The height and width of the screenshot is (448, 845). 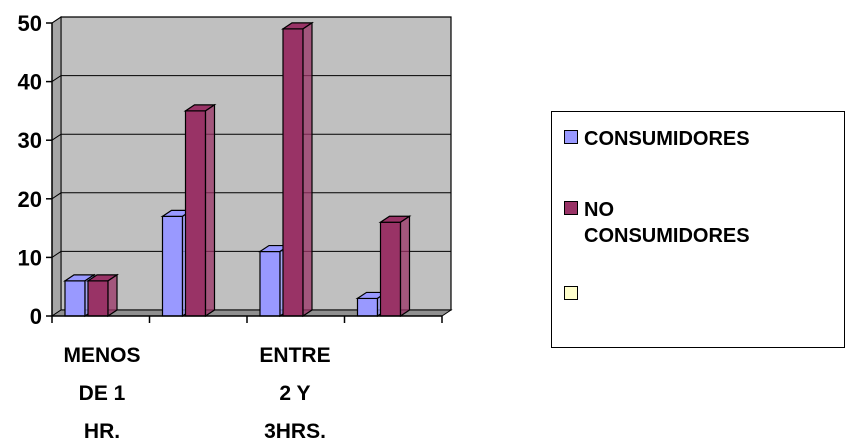 I want to click on legend-swatch-no-consumidores, so click(x=571, y=208).